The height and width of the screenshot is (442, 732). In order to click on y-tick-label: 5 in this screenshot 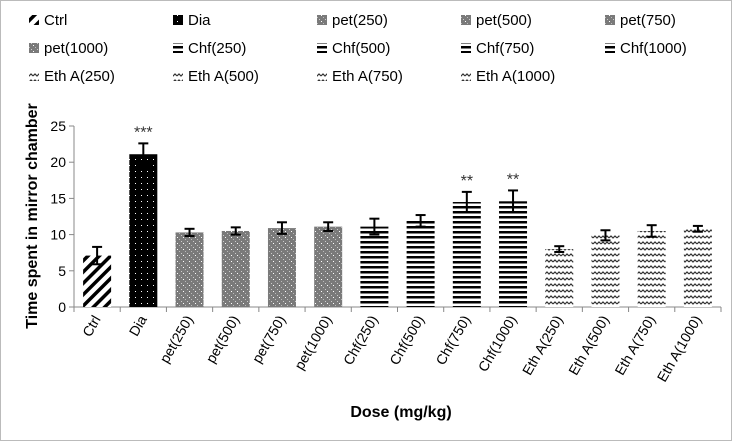, I will do `click(62, 271)`.